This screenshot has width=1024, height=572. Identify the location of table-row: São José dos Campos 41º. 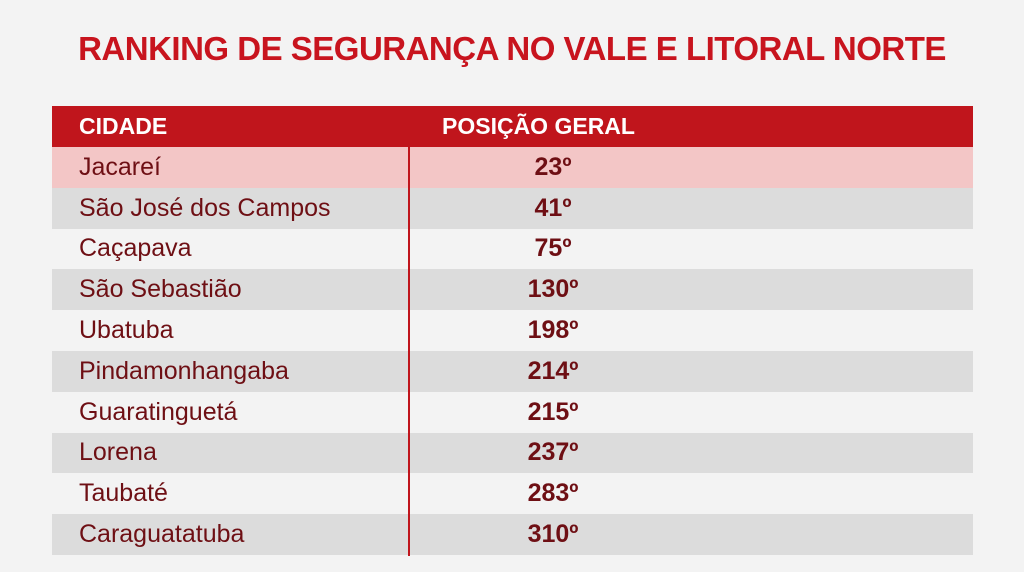
(512, 208).